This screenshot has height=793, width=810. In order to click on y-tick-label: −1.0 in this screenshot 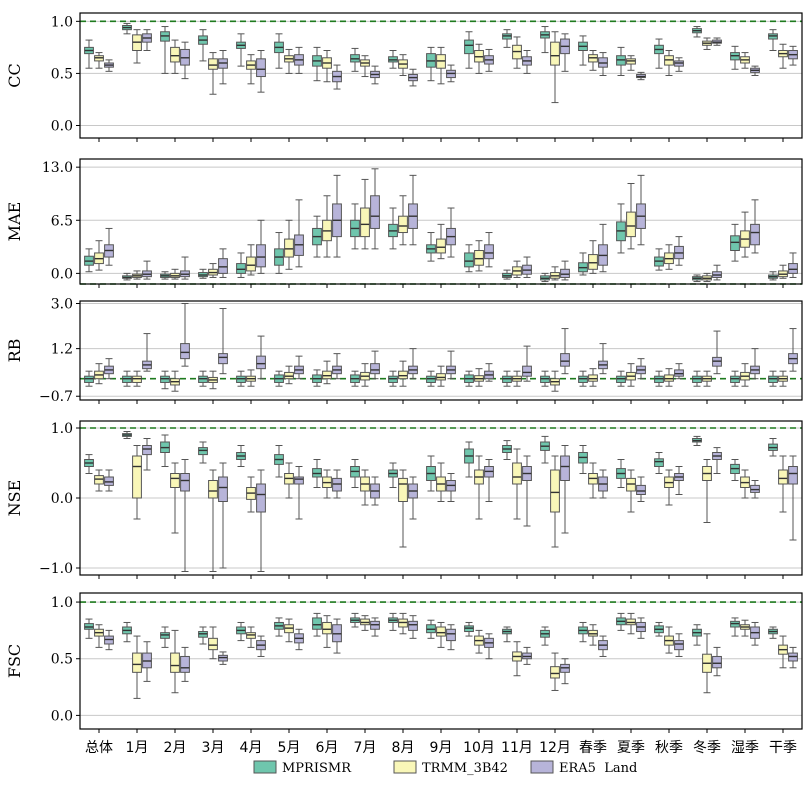, I will do `click(56, 569)`.